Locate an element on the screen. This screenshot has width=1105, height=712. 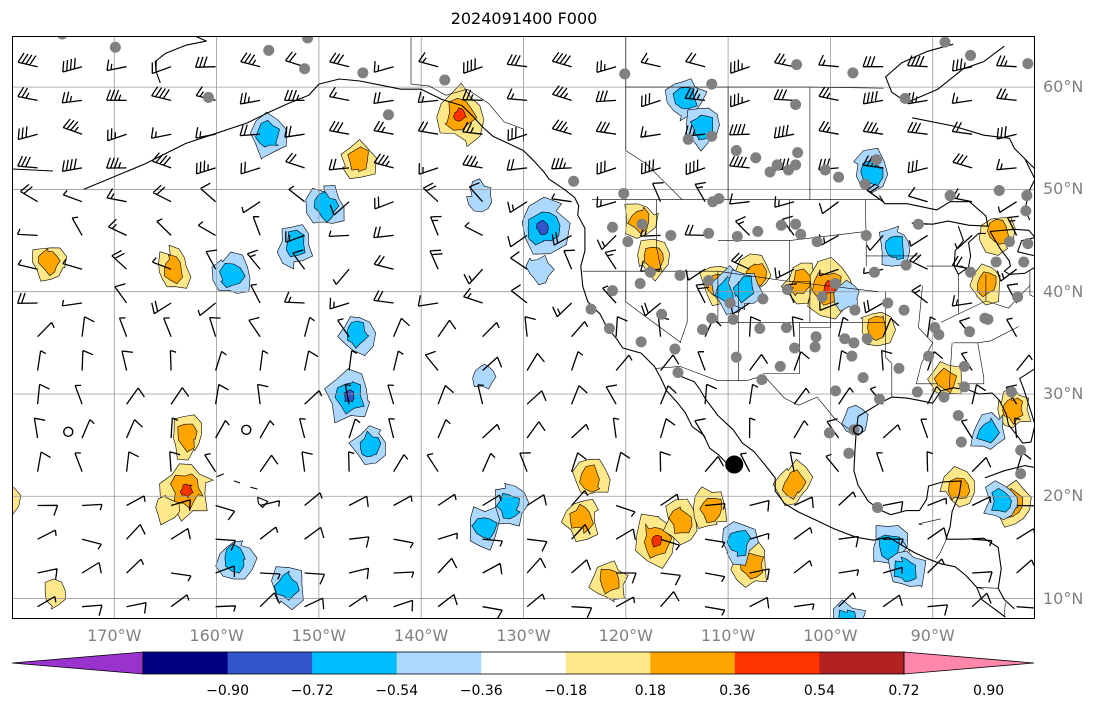
longitude-label: 130°W is located at coordinates (523, 635).